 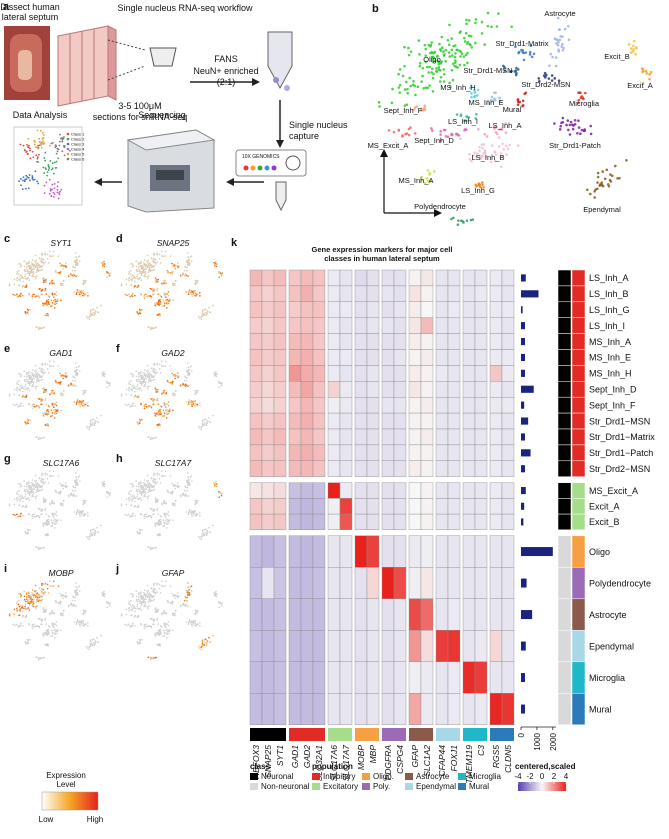 What do you see at coordinates (400, 759) in the screenshot?
I see `gene-label: CSPG4` at bounding box center [400, 759].